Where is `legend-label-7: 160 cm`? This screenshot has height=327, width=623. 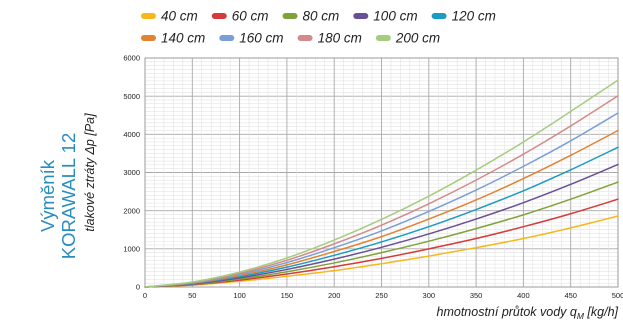
legend-label-7: 160 cm is located at coordinates (261, 38).